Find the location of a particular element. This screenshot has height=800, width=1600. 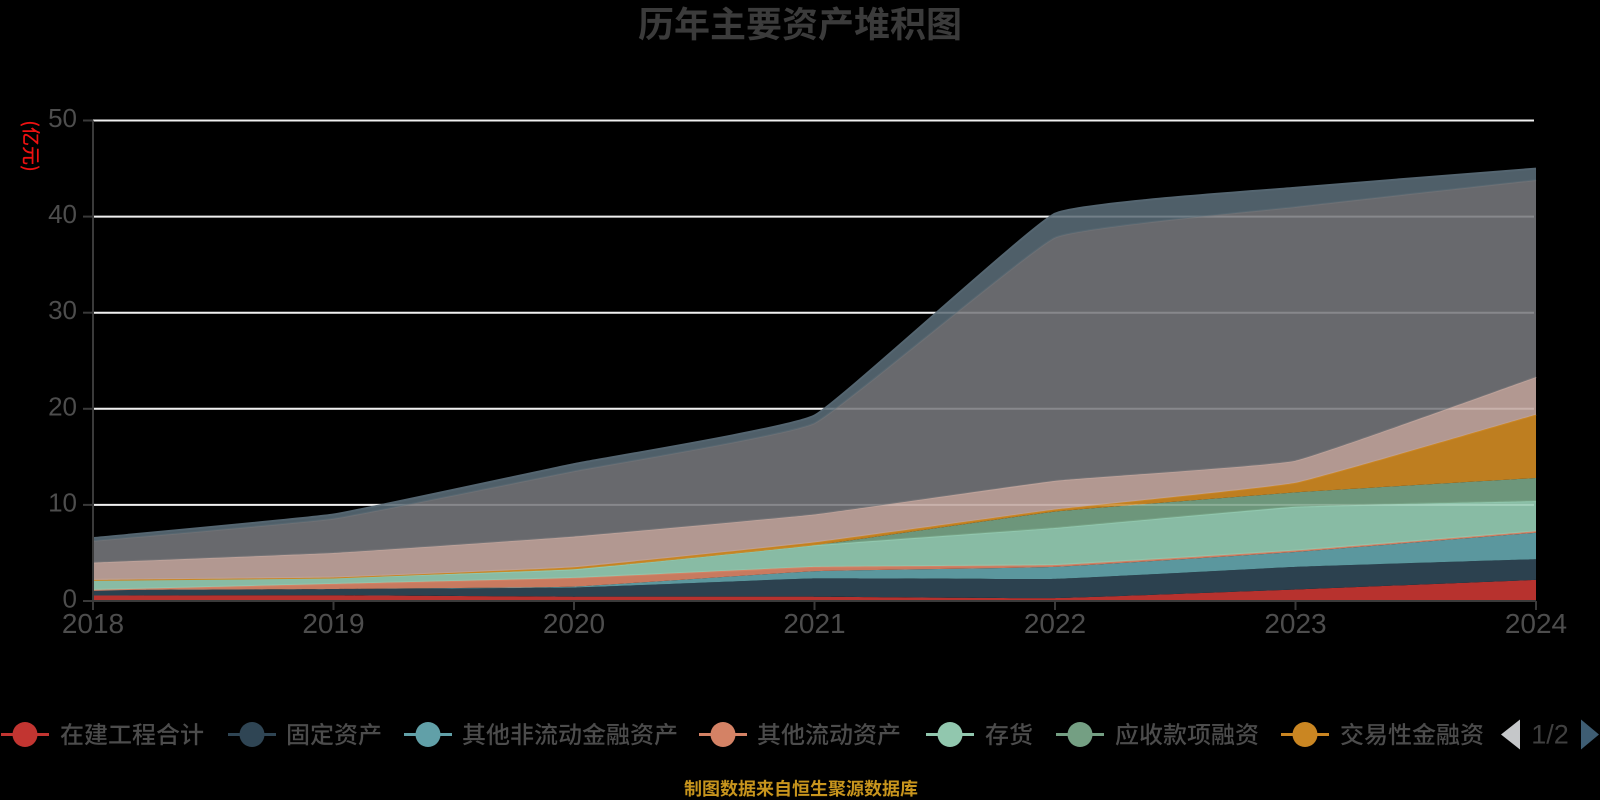

svg-text: 30 is located at coordinates (62, 310).